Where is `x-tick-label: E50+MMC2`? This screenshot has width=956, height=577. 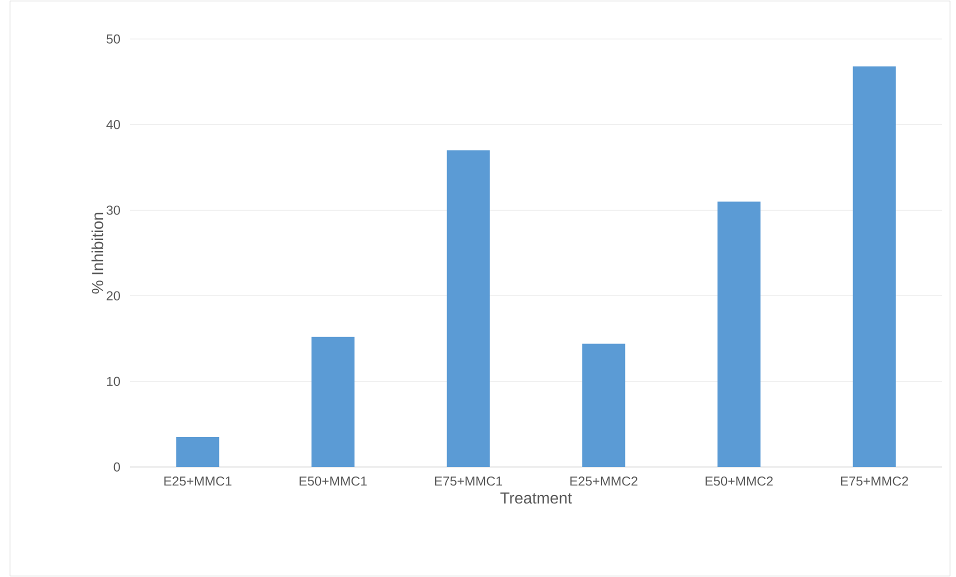
x-tick-label: E50+MMC2 is located at coordinates (739, 481).